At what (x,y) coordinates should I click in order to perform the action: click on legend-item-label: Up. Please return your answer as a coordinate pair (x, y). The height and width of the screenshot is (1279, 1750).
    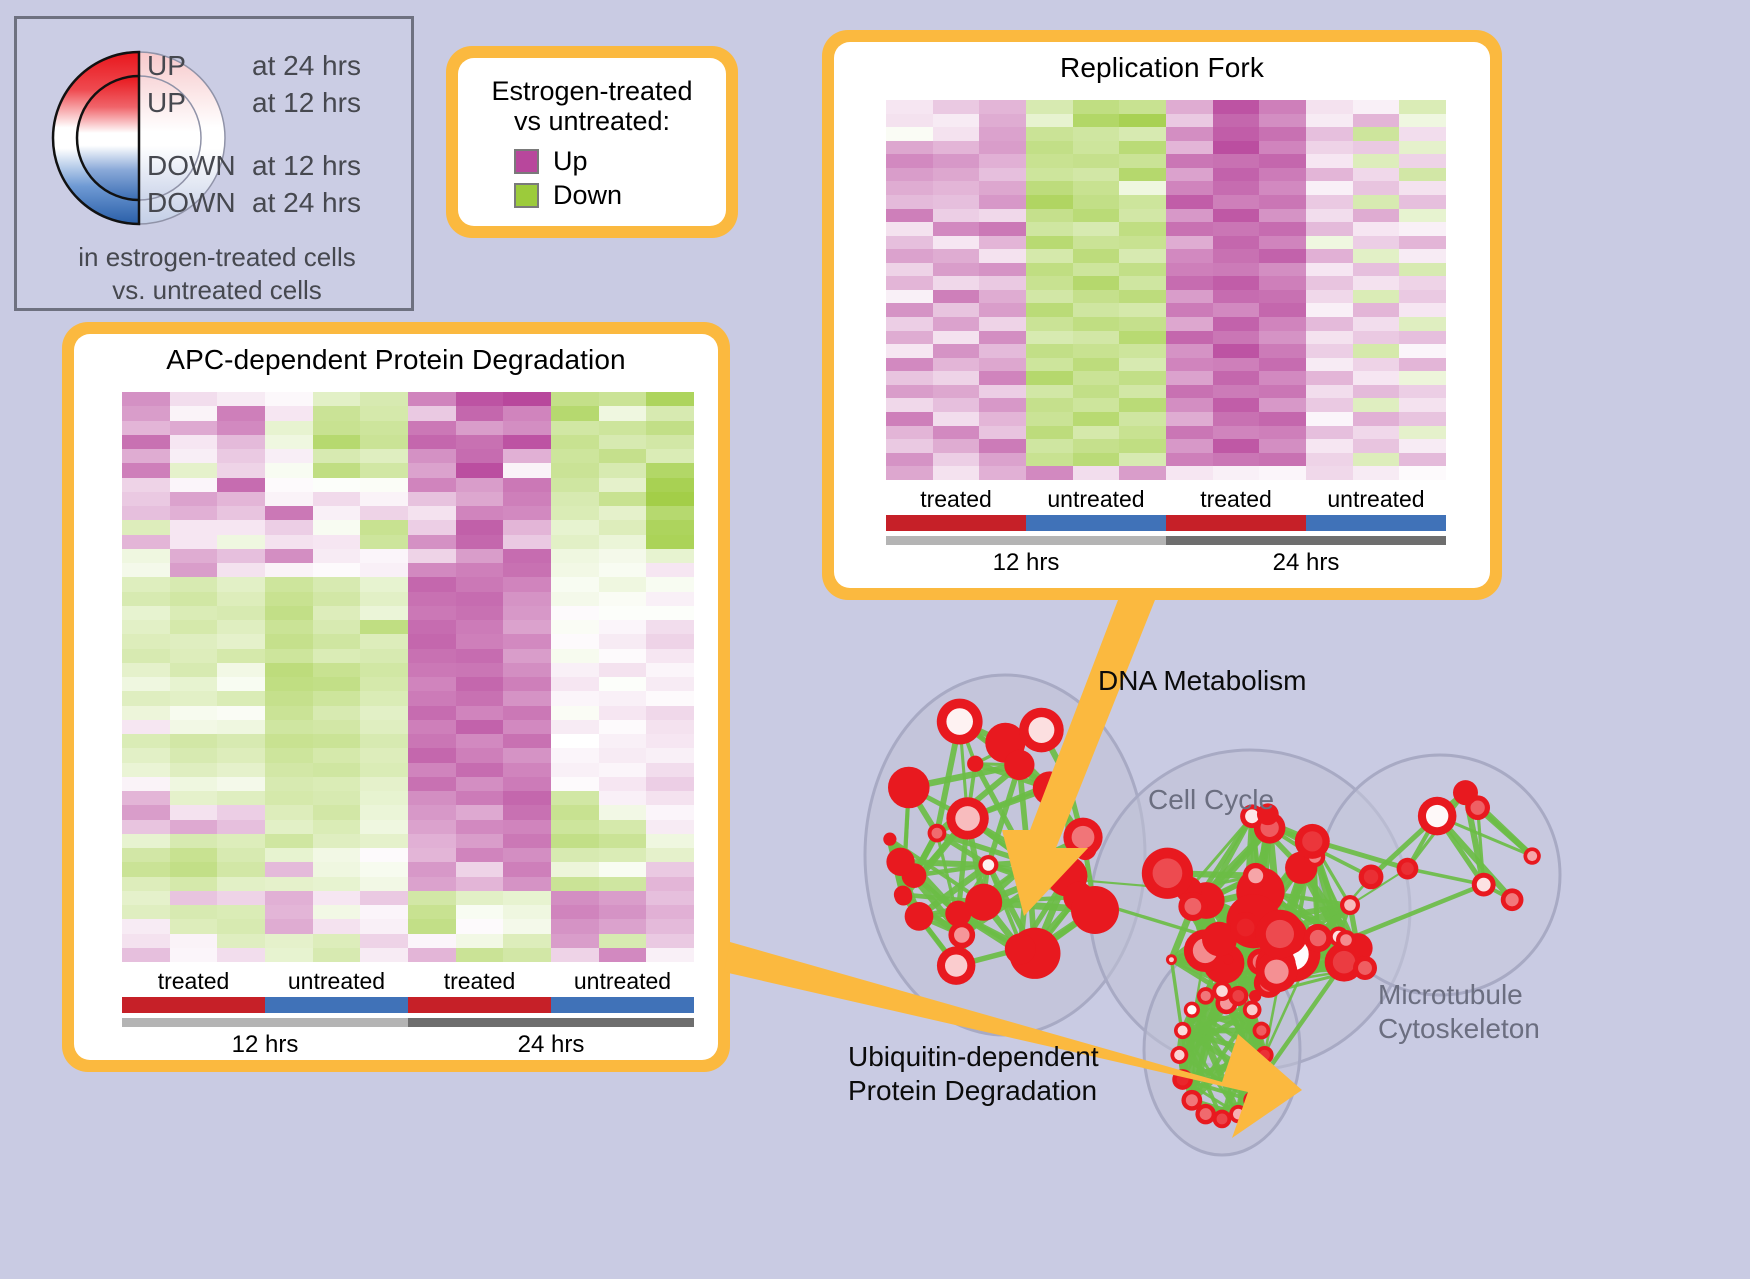
    Looking at the image, I should click on (570, 160).